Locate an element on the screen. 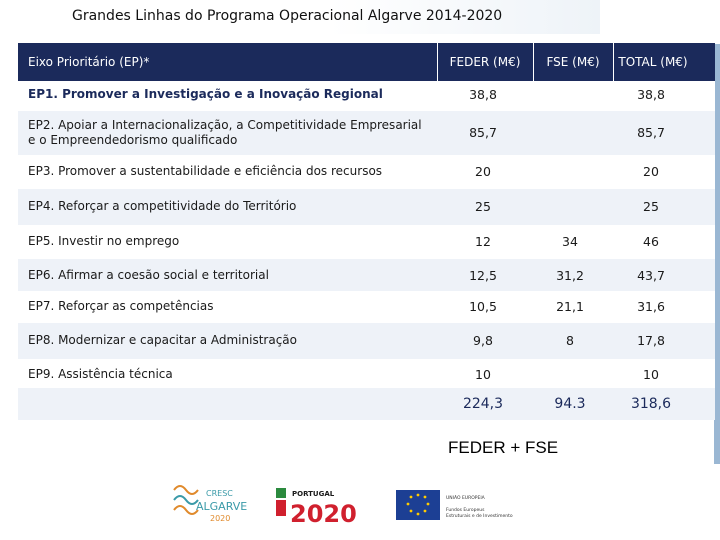 The height and width of the screenshot is (540, 720). footer-note: FEDER + FSE is located at coordinates (503, 447).